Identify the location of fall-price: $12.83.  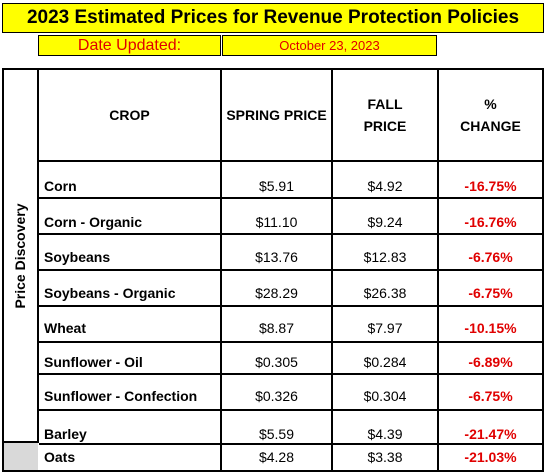
(385, 257).